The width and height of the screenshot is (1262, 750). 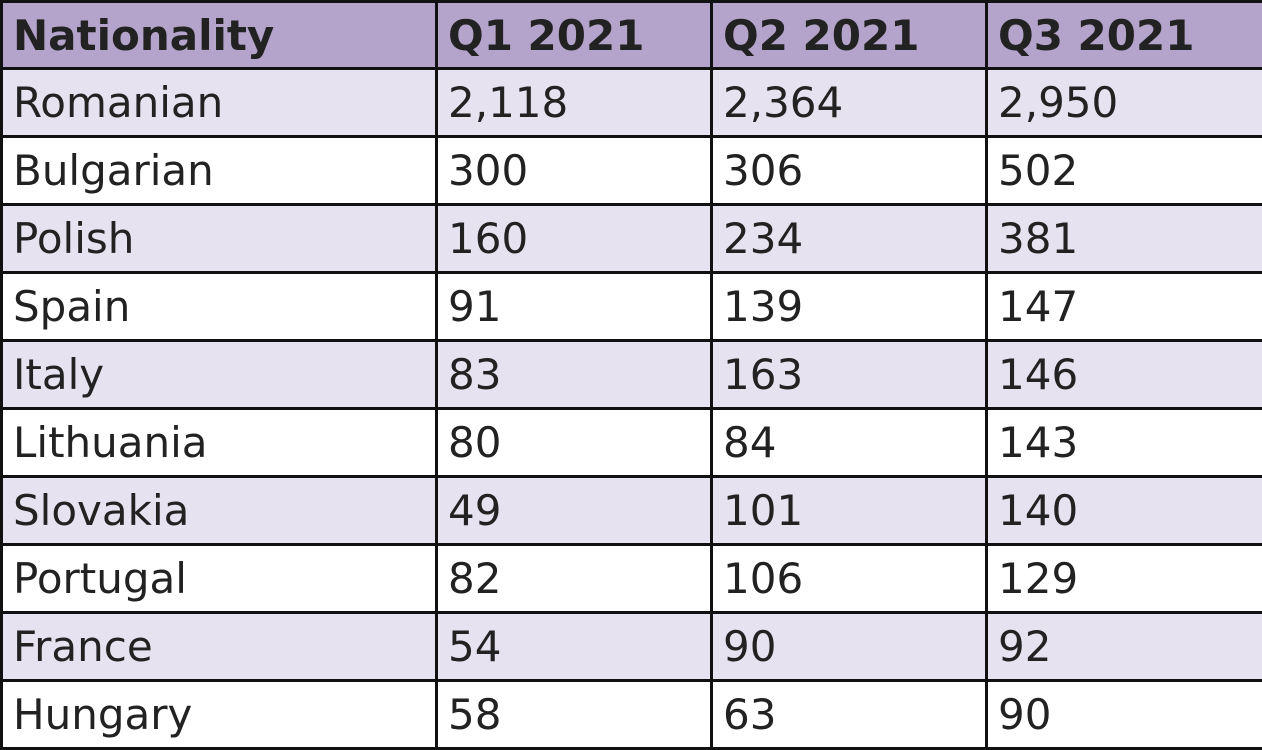 What do you see at coordinates (849, 238) in the screenshot?
I see `cell: 234` at bounding box center [849, 238].